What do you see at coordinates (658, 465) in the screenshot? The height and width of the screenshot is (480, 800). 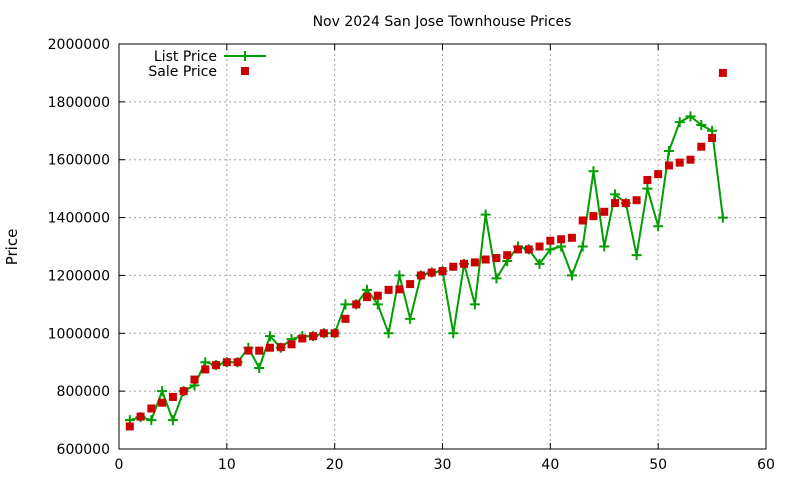 I see `x-tick-label: 50` at bounding box center [658, 465].